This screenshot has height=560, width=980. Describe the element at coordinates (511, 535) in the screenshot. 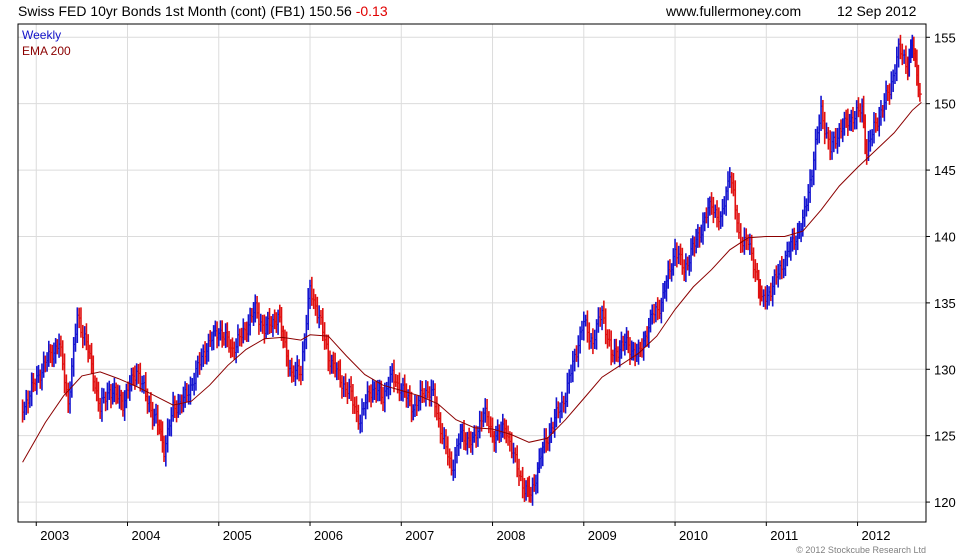

I see `x-tick-label: 2008` at that location.